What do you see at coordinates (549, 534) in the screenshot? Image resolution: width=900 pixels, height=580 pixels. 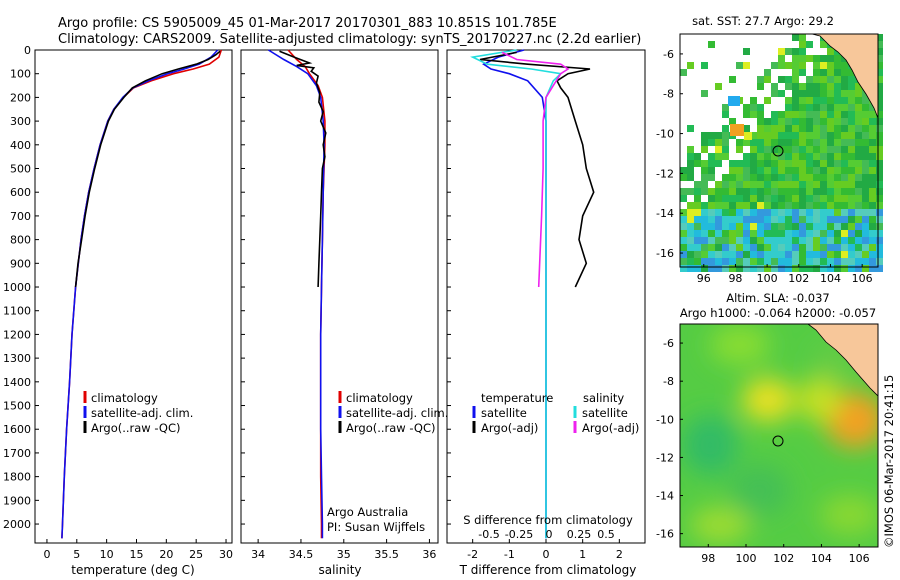 I see `s-tick: 0` at bounding box center [549, 534].